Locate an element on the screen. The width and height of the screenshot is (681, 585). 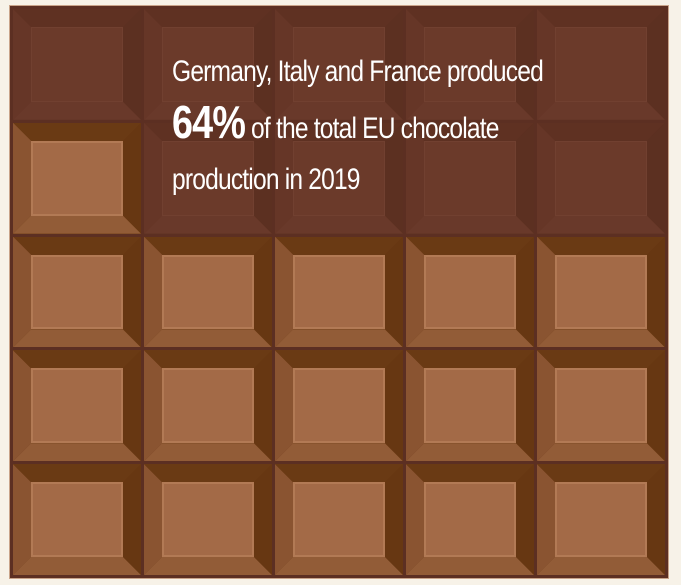
headline-line-3: production in 2019 is located at coordinates (266, 179).